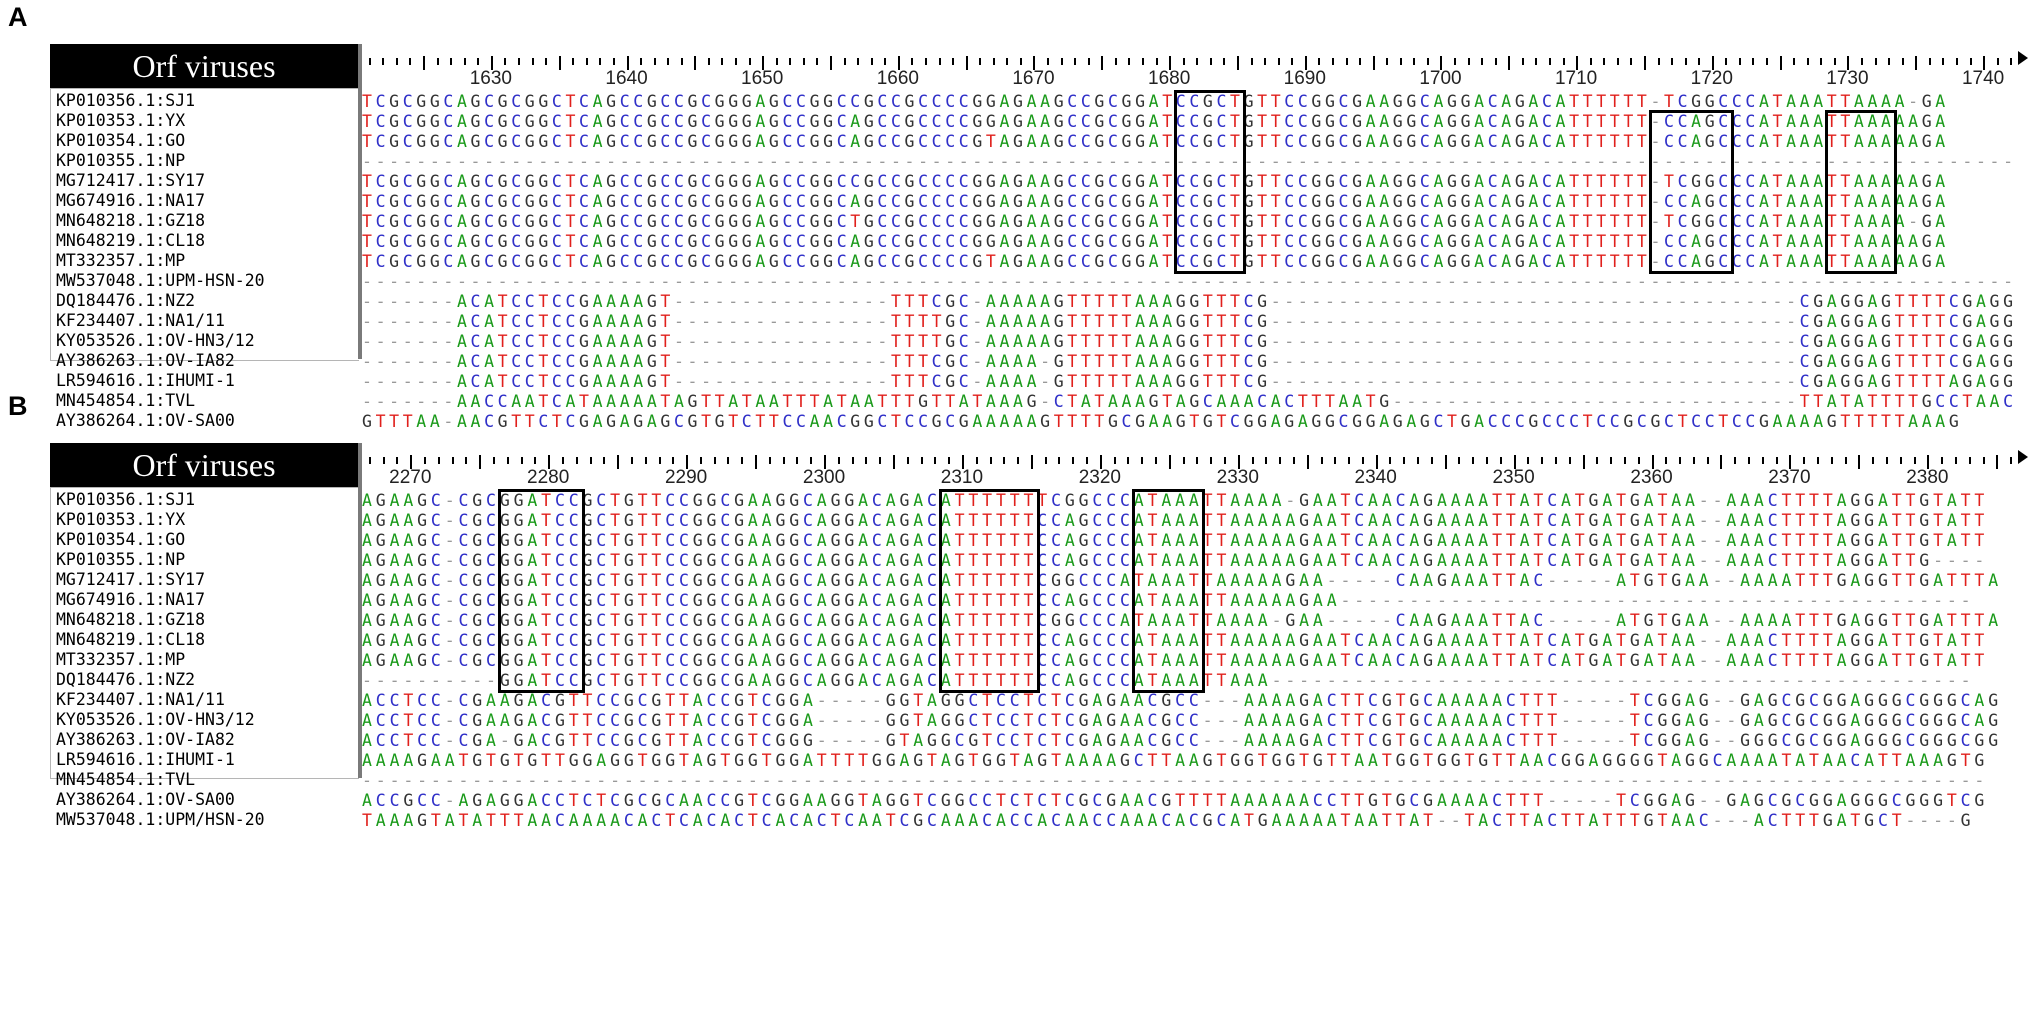  What do you see at coordinates (2023, 57) in the screenshot?
I see `panel-a-scroll-right-icon` at bounding box center [2023, 57].